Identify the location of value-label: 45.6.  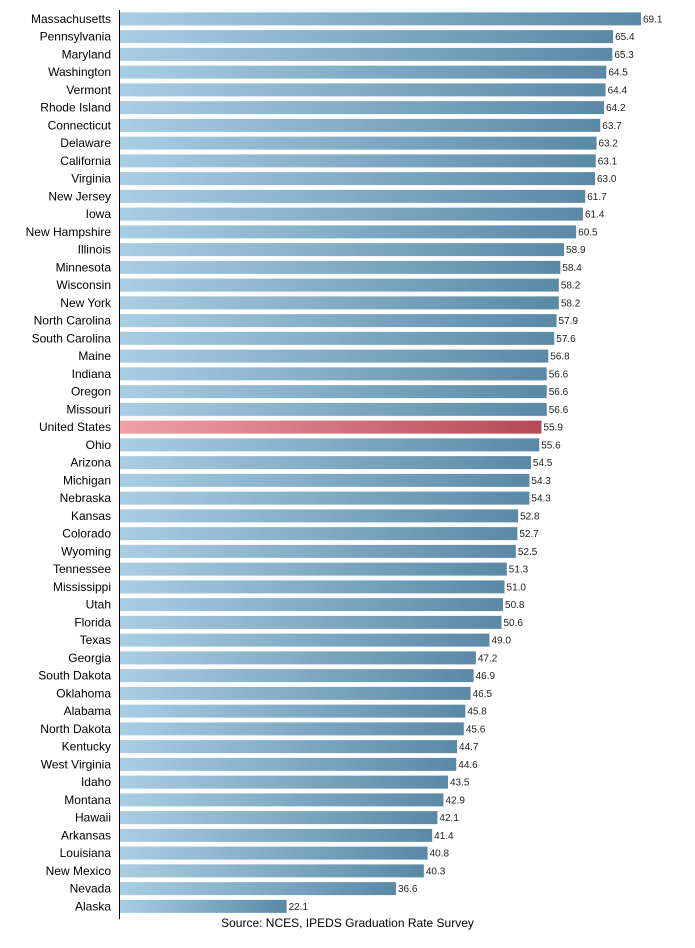
(476, 729).